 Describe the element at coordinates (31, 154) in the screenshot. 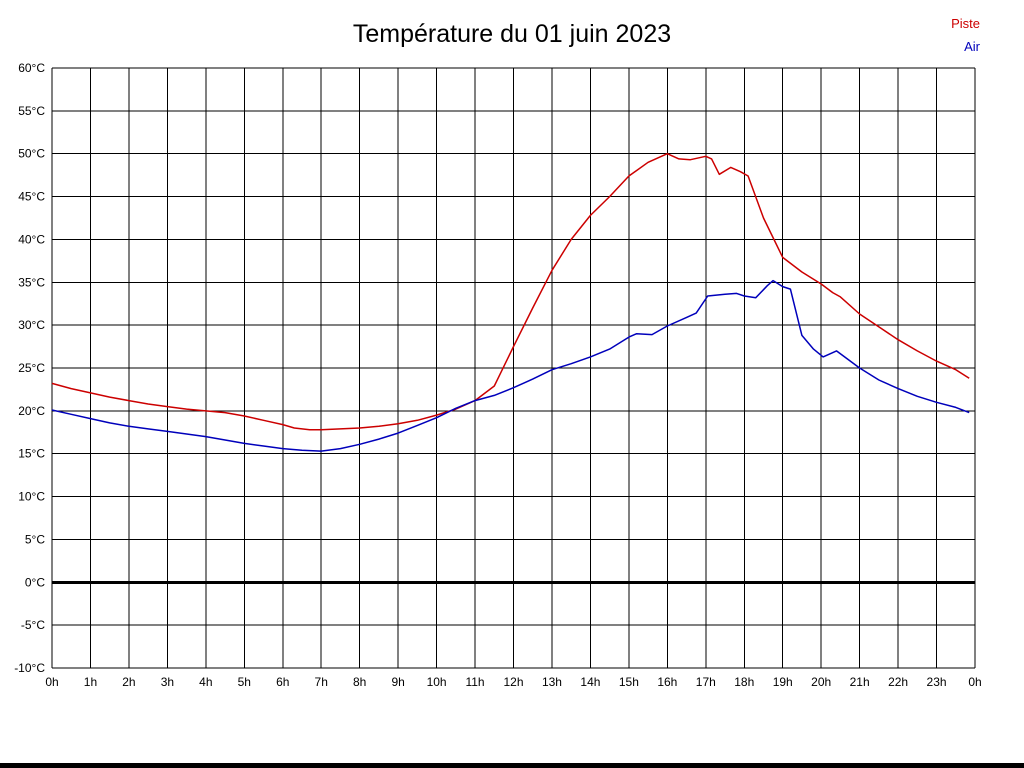

I see `svg-text: 50°C` at that location.